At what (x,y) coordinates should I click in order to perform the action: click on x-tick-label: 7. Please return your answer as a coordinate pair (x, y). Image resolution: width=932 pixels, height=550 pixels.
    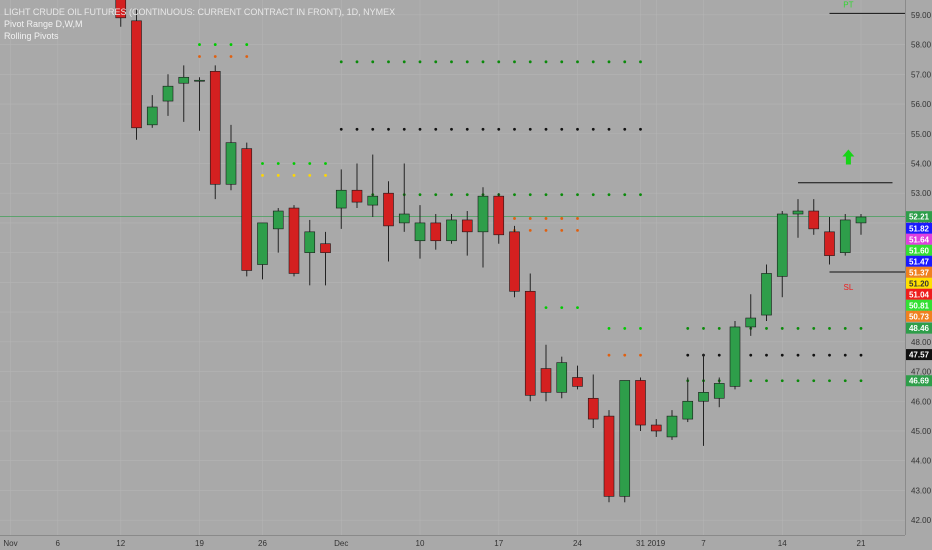
    Looking at the image, I should click on (703, 543).